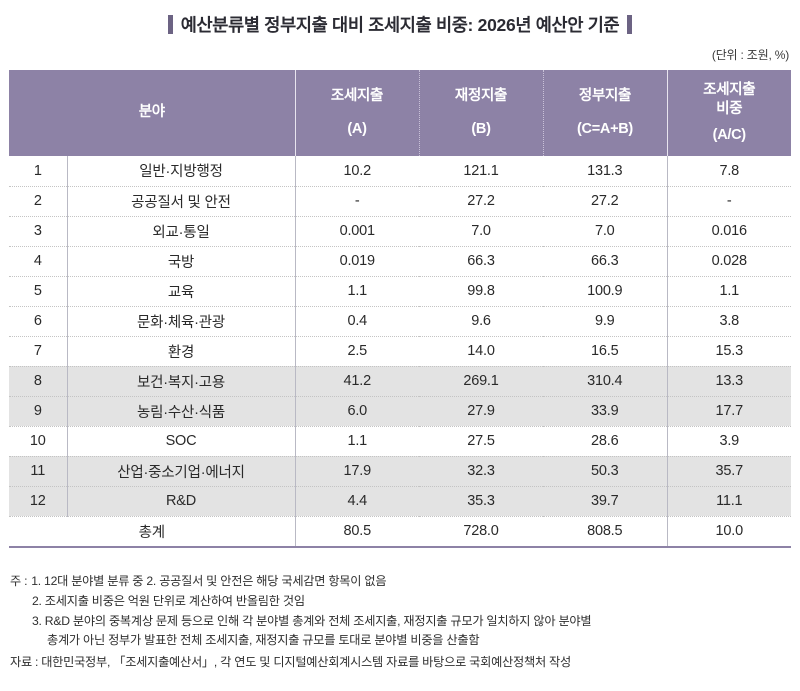 Image resolution: width=800 pixels, height=691 pixels. What do you see at coordinates (605, 231) in the screenshot?
I see `row-gov-expenditure: 7.0` at bounding box center [605, 231].